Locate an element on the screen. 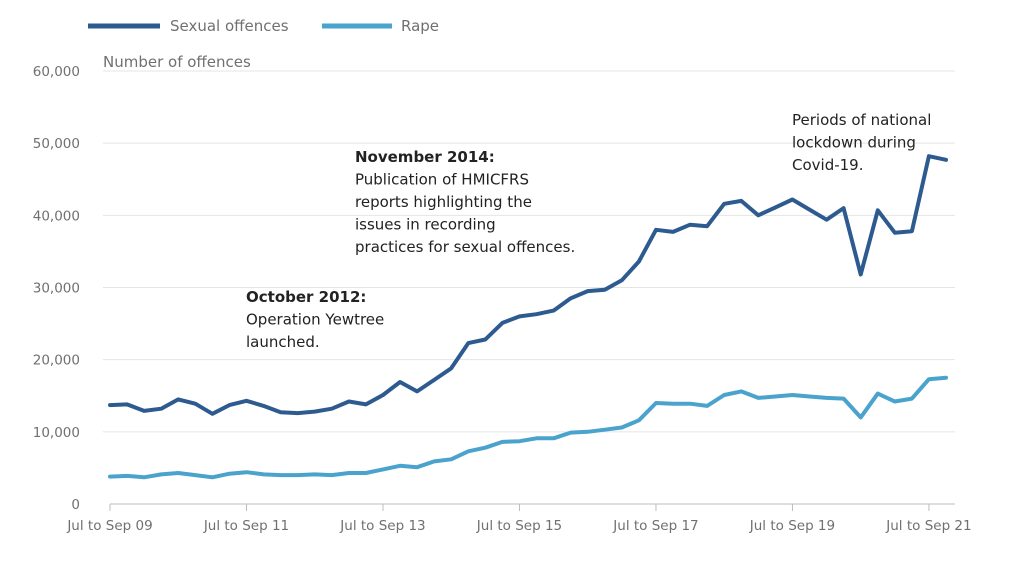 The image size is (1024, 565). y-axis-ticks: 0 10,000 20,000 30,000 40,000 50,000 60,000 is located at coordinates (56, 288).